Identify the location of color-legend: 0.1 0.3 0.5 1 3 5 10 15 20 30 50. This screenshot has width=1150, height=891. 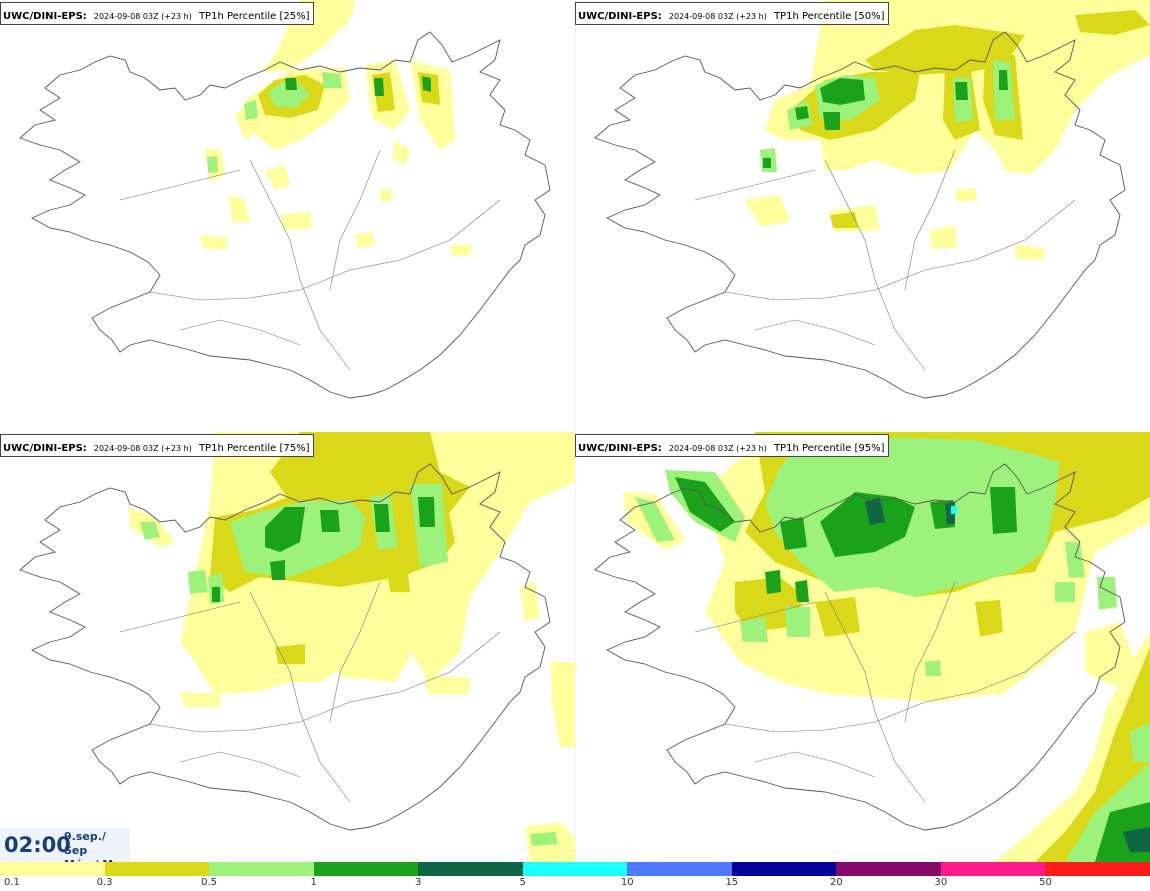
(575, 876).